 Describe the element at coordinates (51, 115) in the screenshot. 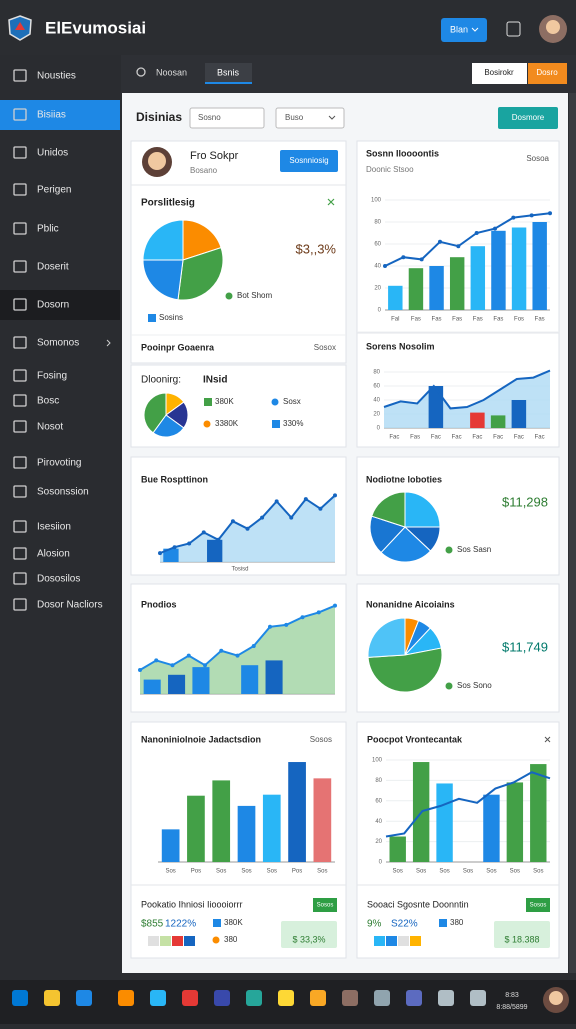

I see `sidebar-item: Bisiias` at that location.